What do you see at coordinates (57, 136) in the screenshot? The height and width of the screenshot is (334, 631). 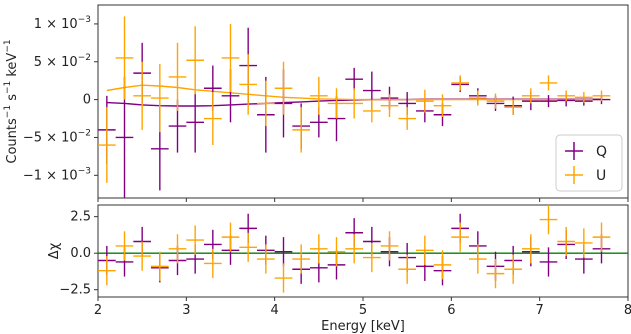 I see `y-tick-label: −5 × 10⁻²` at bounding box center [57, 136].